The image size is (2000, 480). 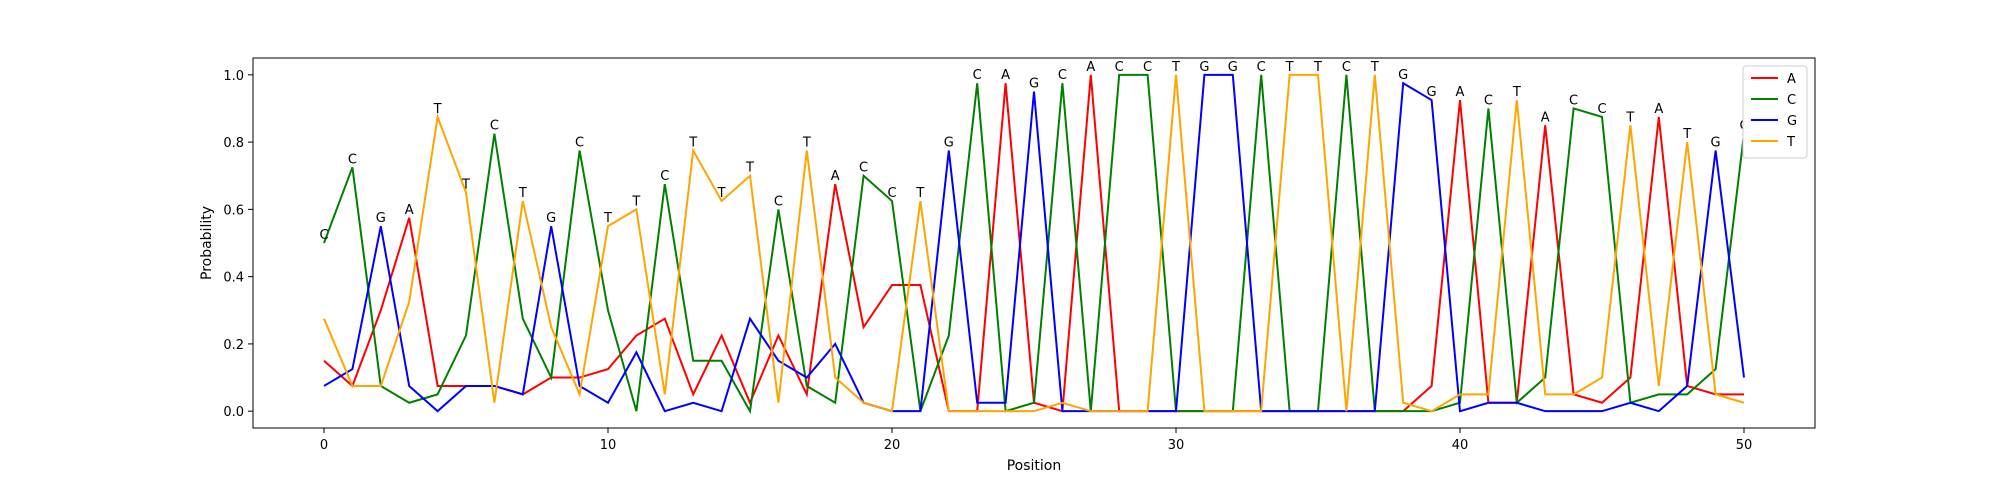 What do you see at coordinates (324, 445) in the screenshot?
I see `x-tick-label: 0` at bounding box center [324, 445].